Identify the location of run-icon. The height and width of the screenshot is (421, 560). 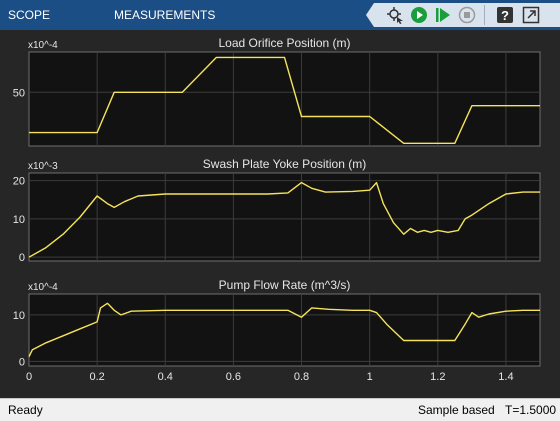
(419, 15).